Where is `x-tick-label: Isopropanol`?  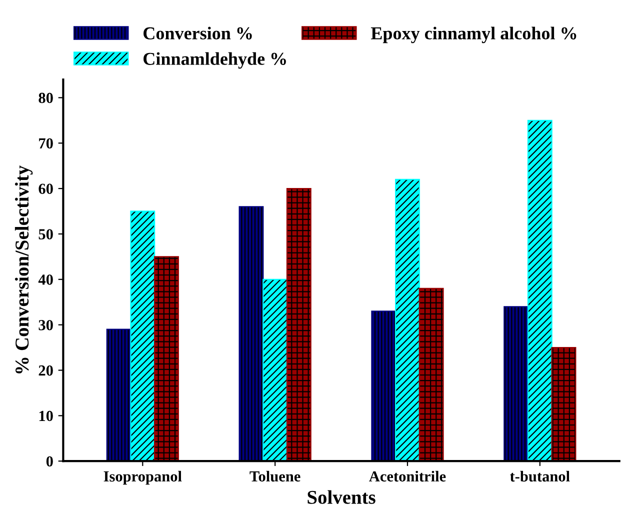
x-tick-label: Isopropanol is located at coordinates (143, 477).